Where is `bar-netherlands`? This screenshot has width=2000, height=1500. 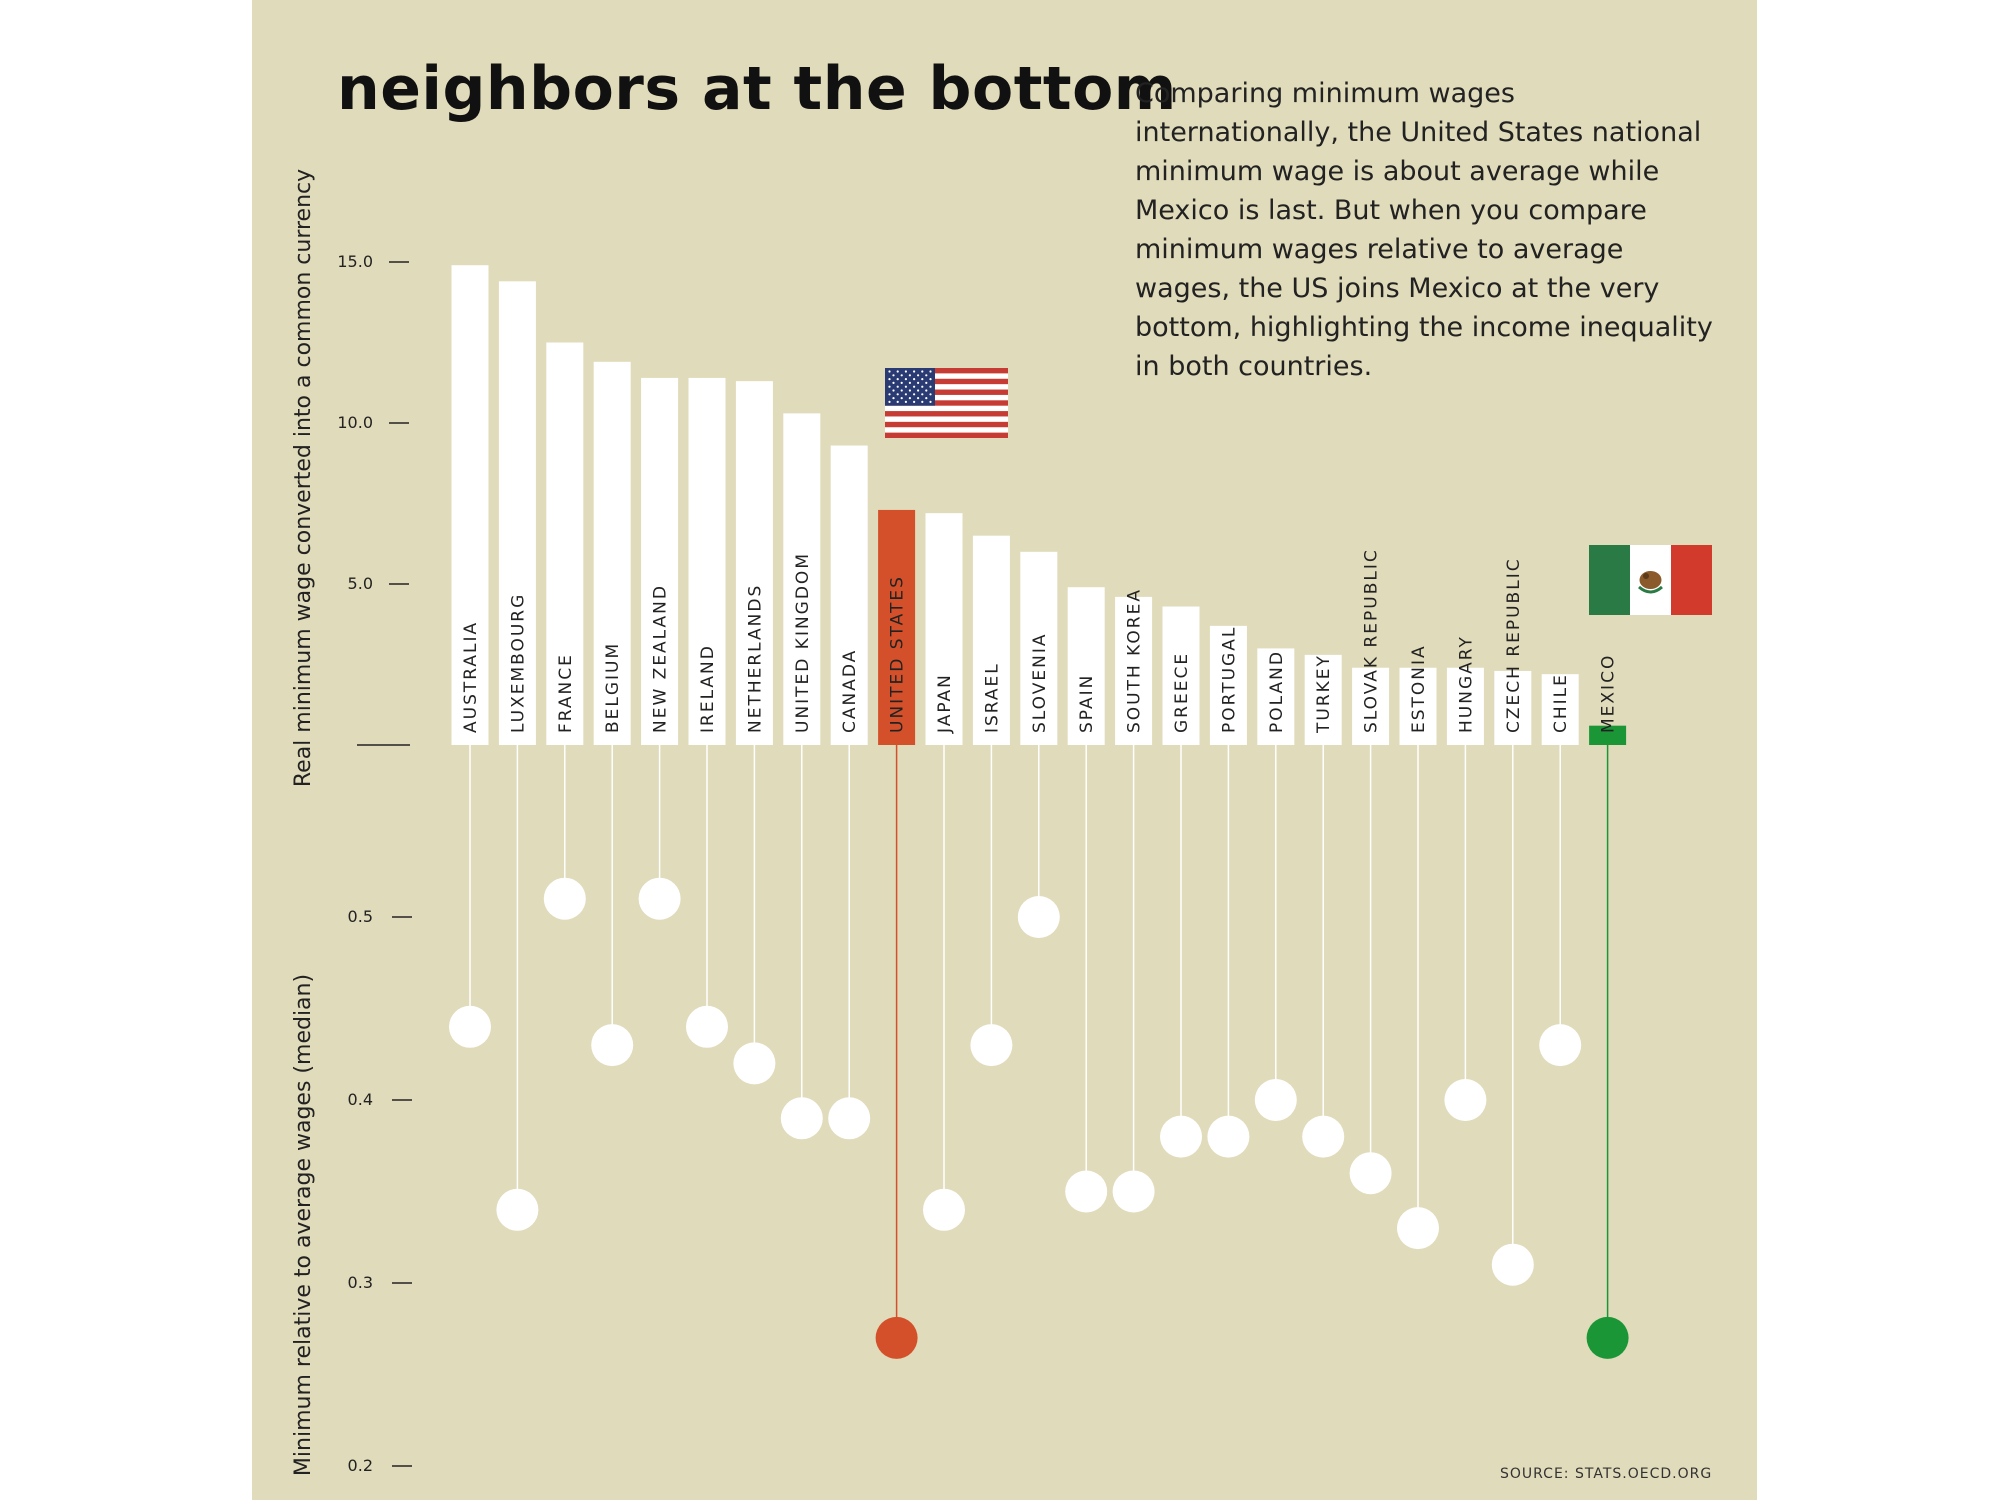 bar-netherlands is located at coordinates (754, 563).